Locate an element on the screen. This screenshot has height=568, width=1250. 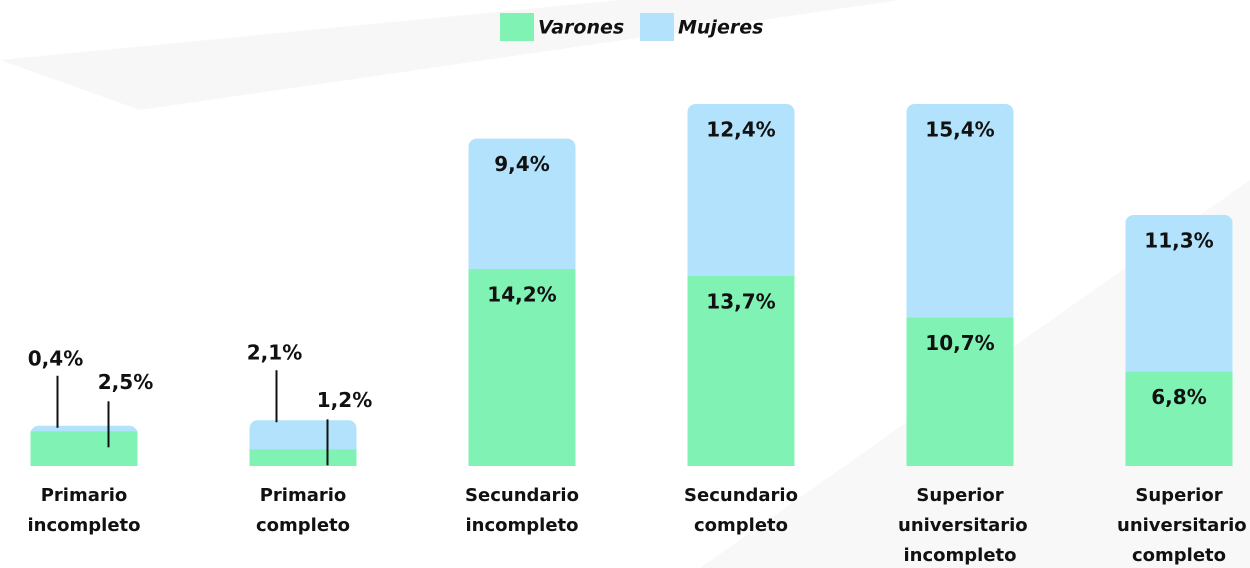
data-label: 0,4% is located at coordinates (55, 358).